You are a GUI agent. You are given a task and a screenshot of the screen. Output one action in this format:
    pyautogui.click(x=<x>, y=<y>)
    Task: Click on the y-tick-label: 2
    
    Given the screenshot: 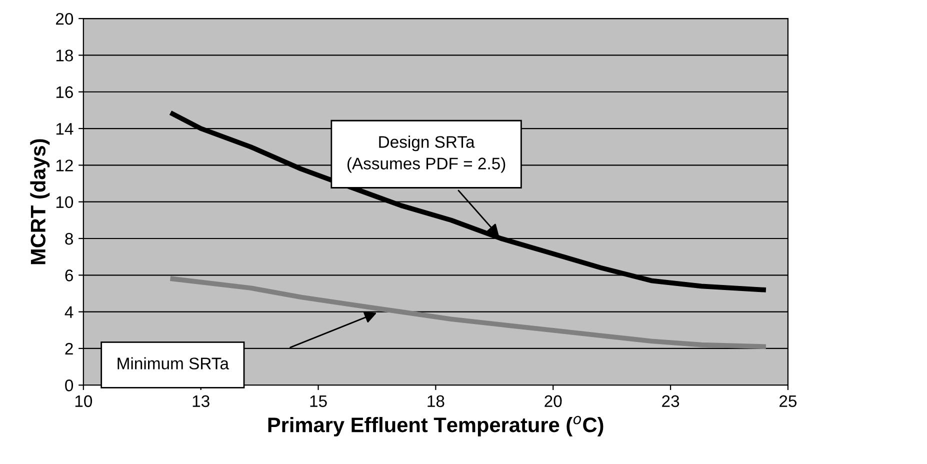 What is the action you would take?
    pyautogui.click(x=69, y=348)
    